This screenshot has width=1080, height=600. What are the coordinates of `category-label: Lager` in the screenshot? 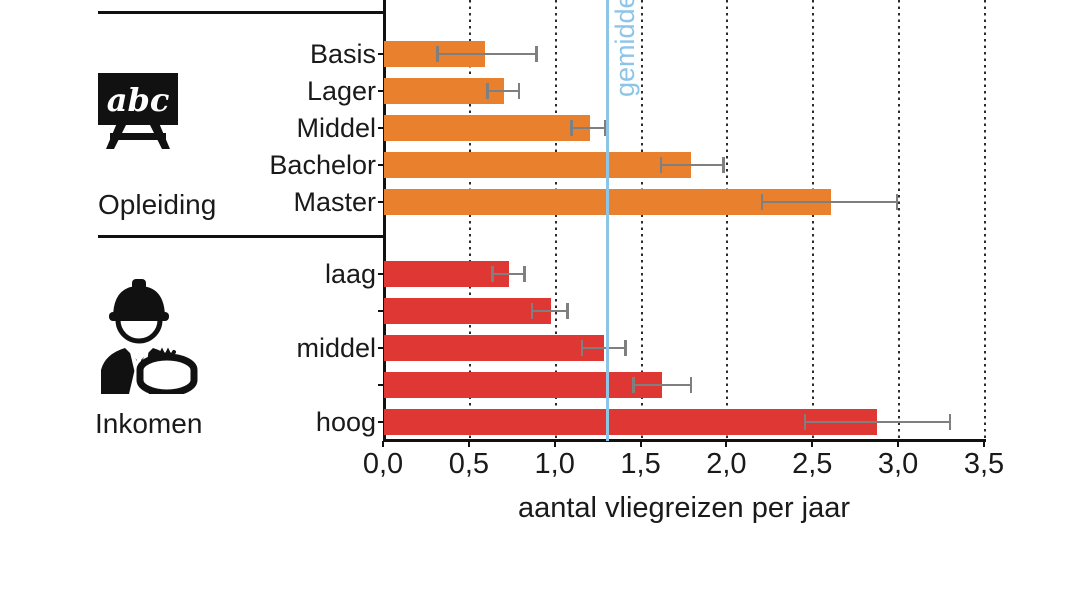 It's located at (341, 91).